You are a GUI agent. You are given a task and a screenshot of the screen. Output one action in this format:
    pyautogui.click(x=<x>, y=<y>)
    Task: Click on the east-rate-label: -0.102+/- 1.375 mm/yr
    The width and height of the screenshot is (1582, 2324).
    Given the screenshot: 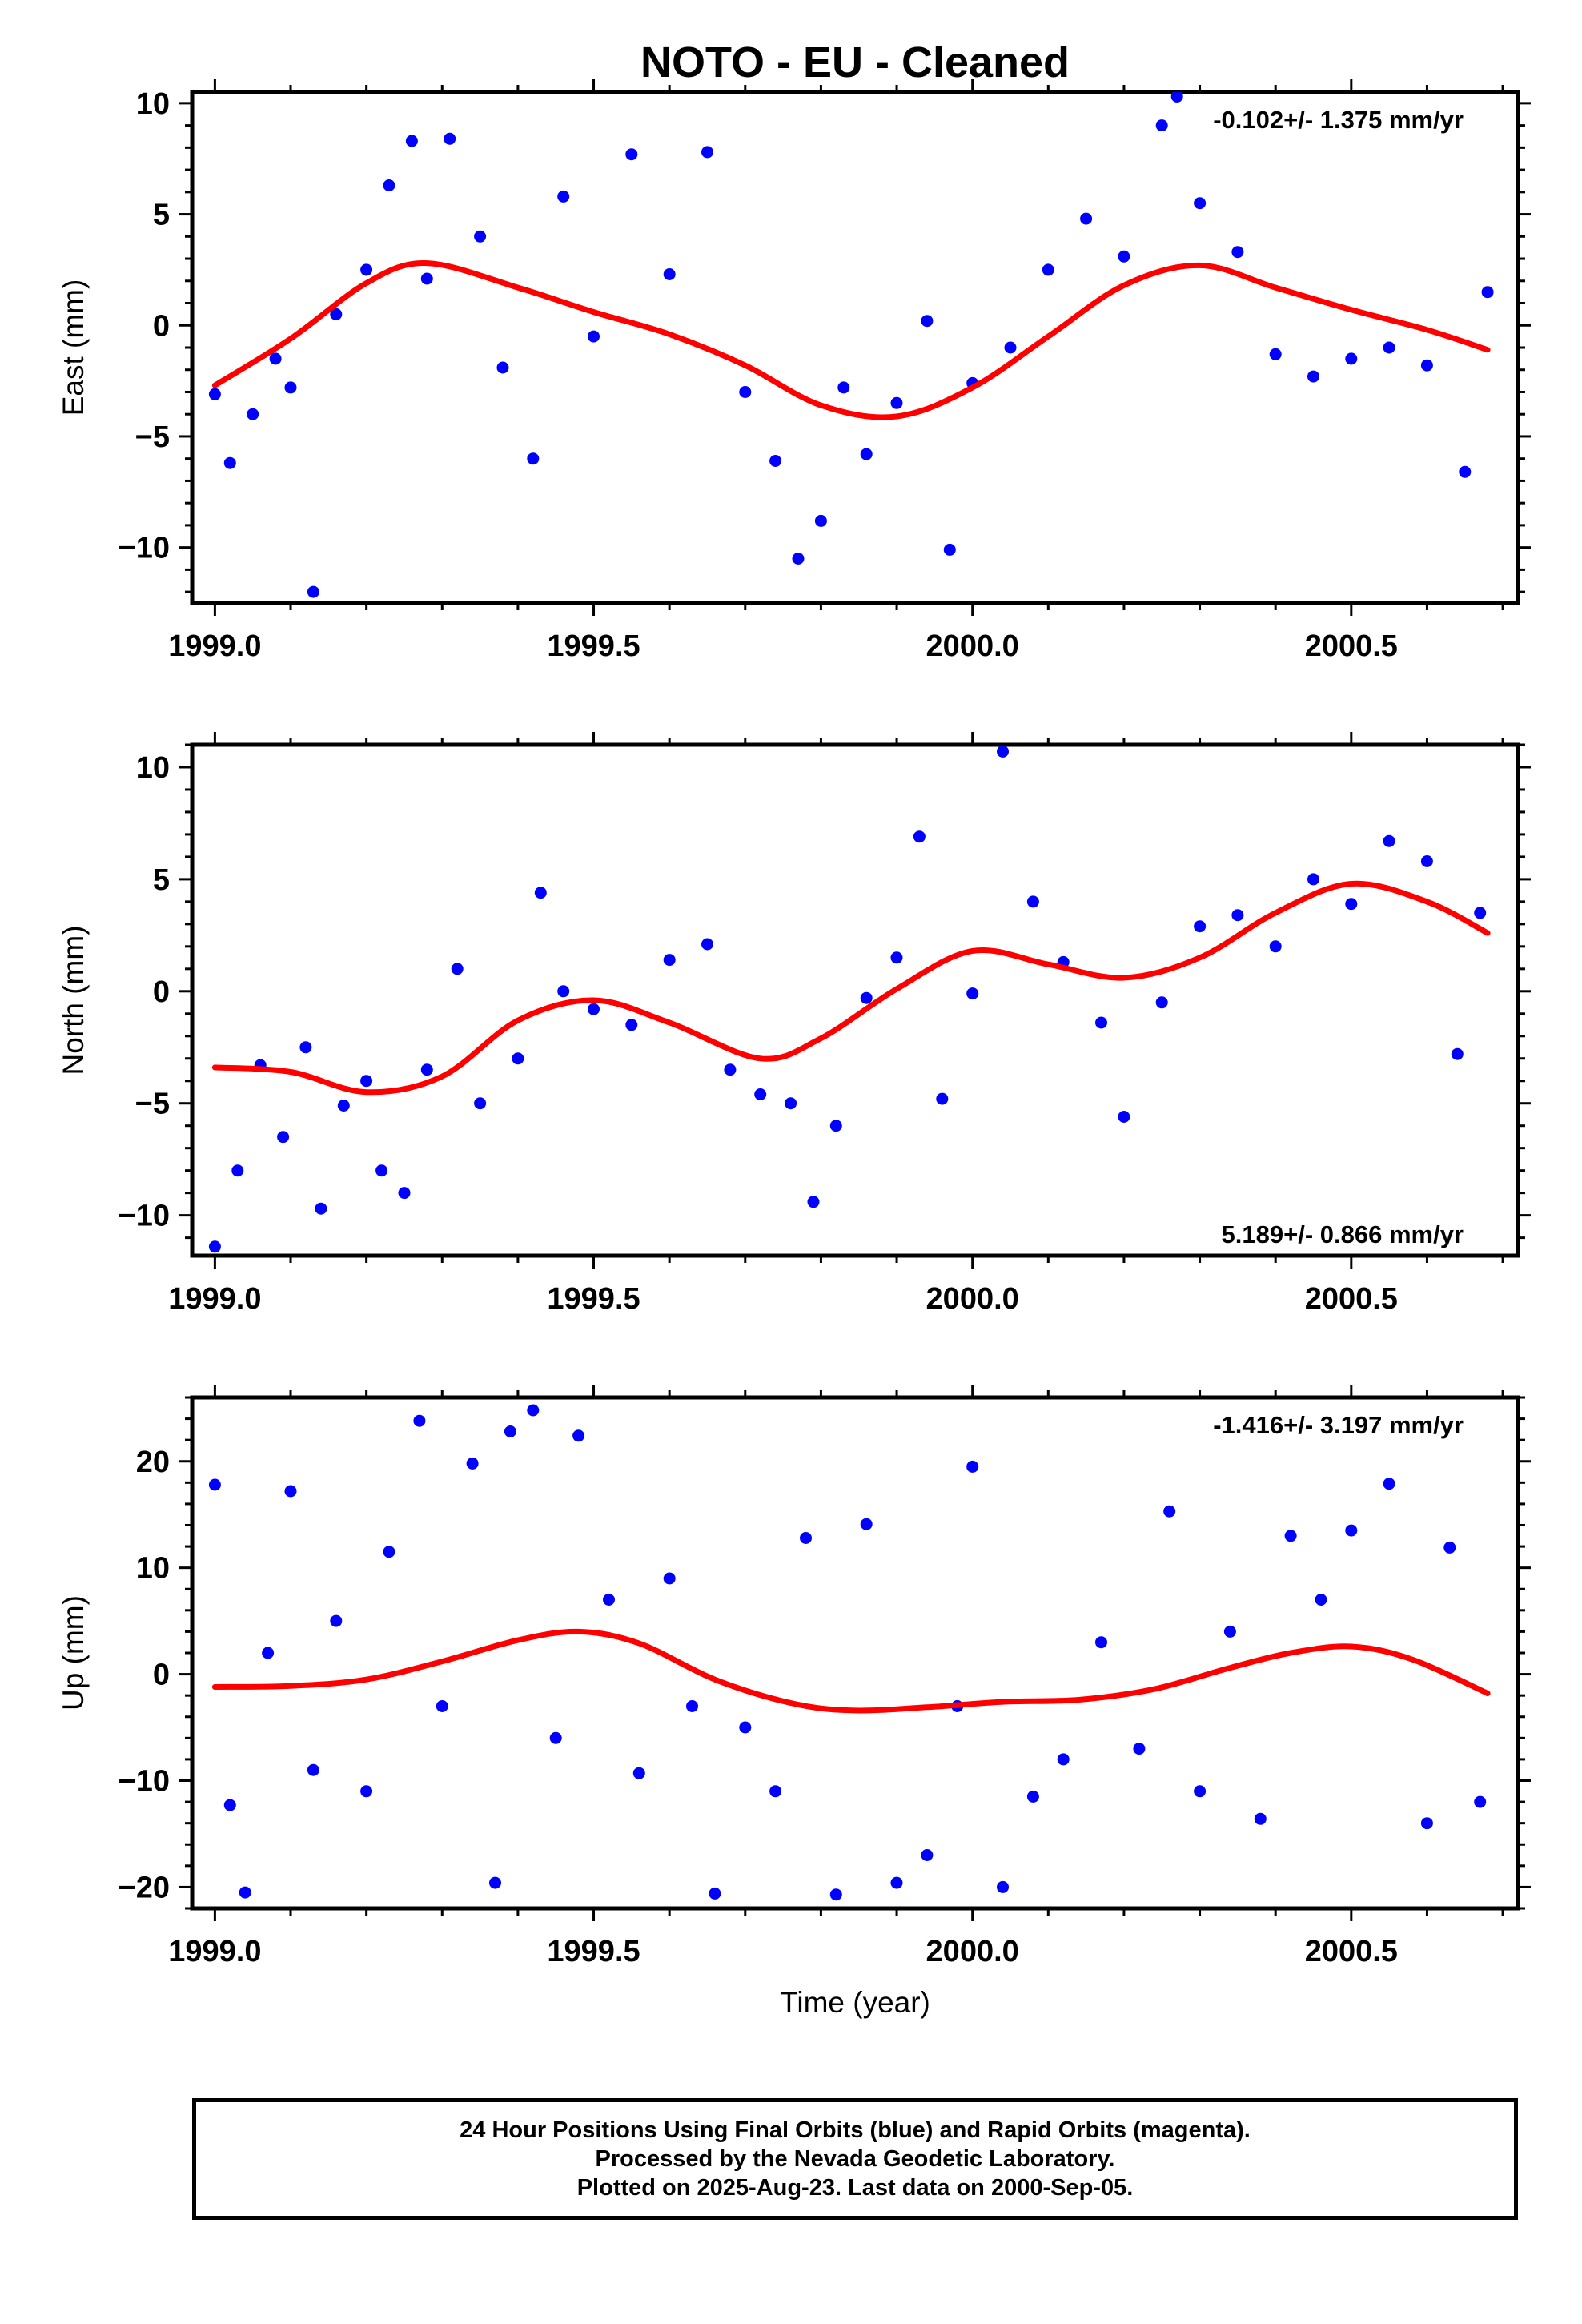 What is the action you would take?
    pyautogui.click(x=1338, y=120)
    